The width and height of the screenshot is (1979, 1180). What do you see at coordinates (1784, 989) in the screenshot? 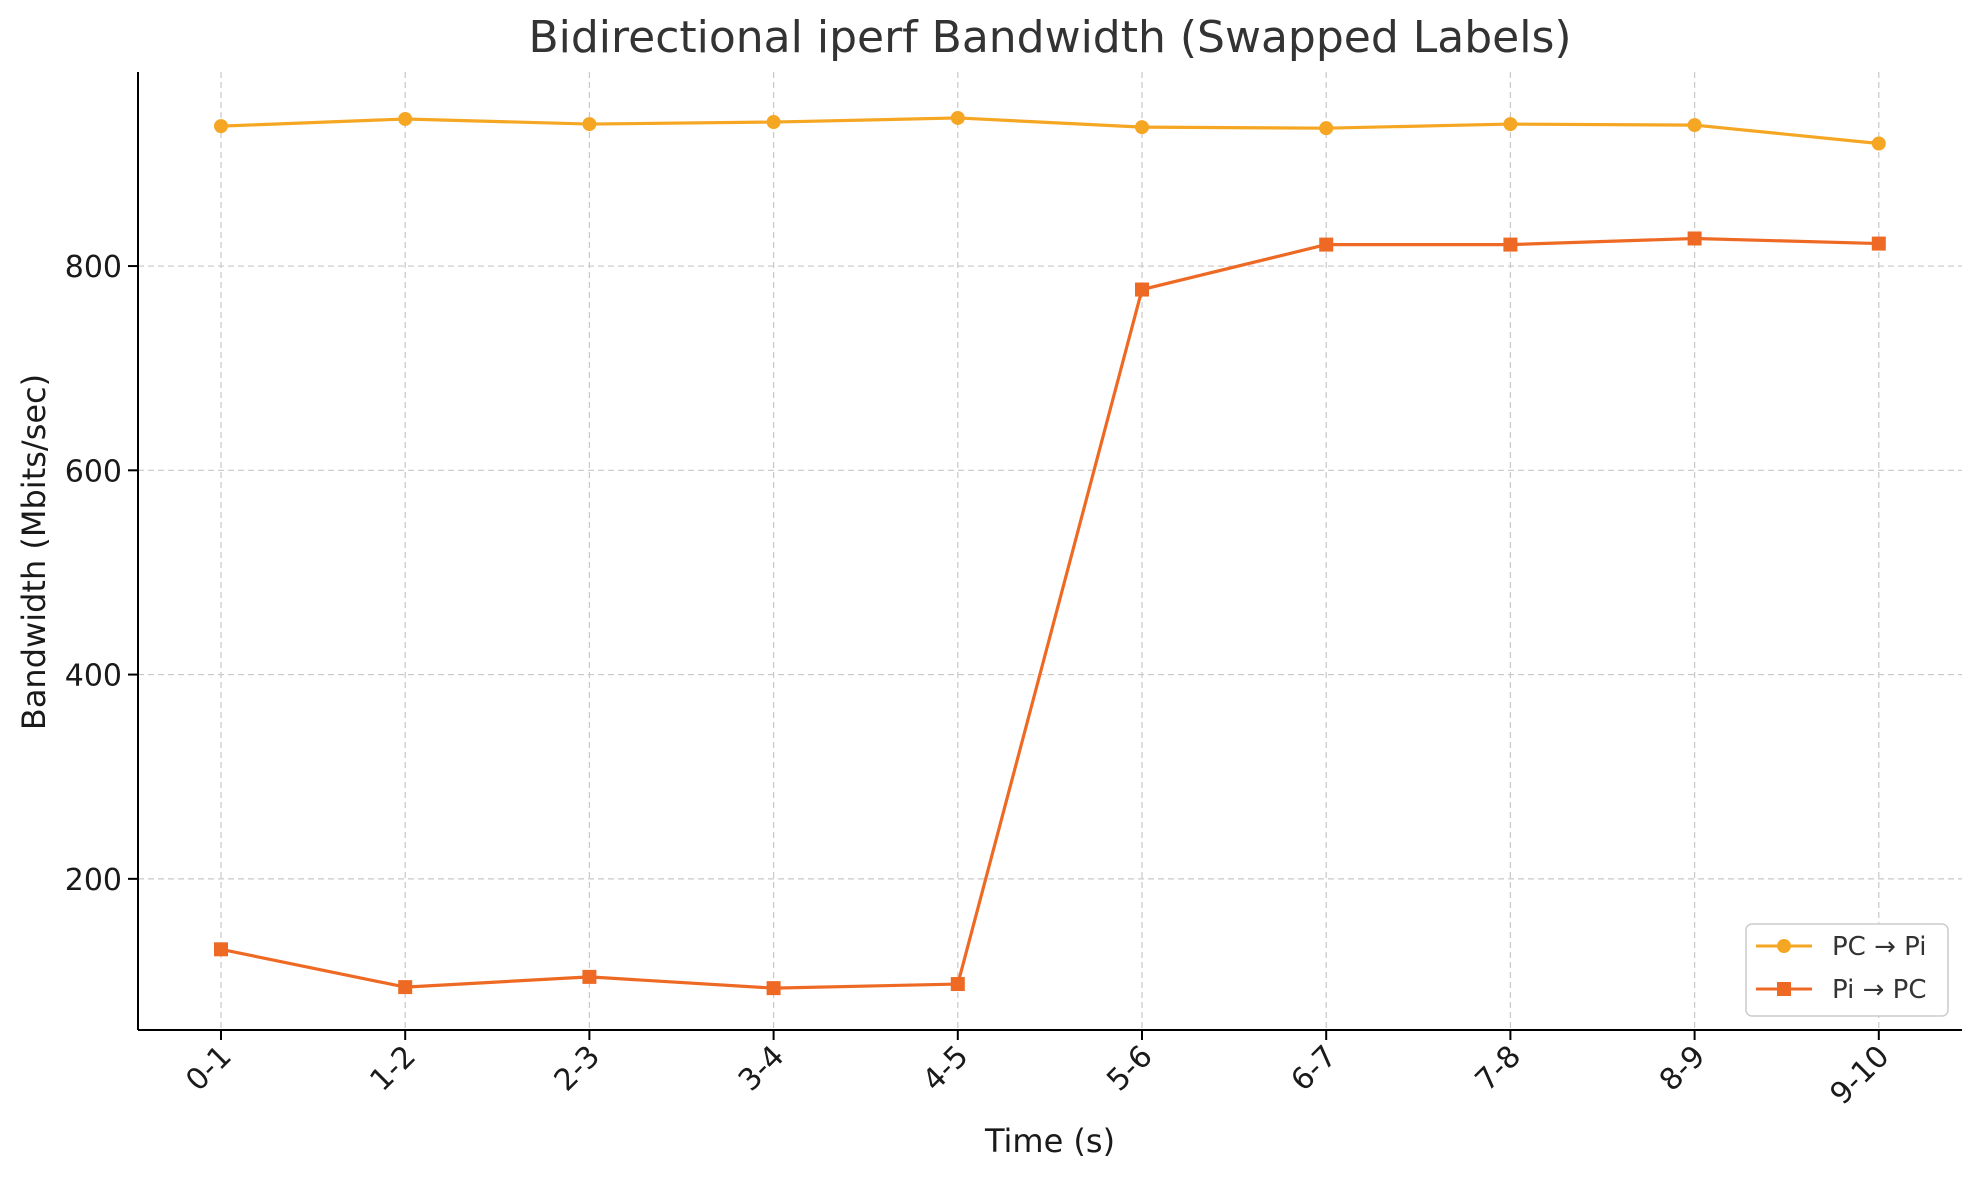
I see `legend-marker-square` at bounding box center [1784, 989].